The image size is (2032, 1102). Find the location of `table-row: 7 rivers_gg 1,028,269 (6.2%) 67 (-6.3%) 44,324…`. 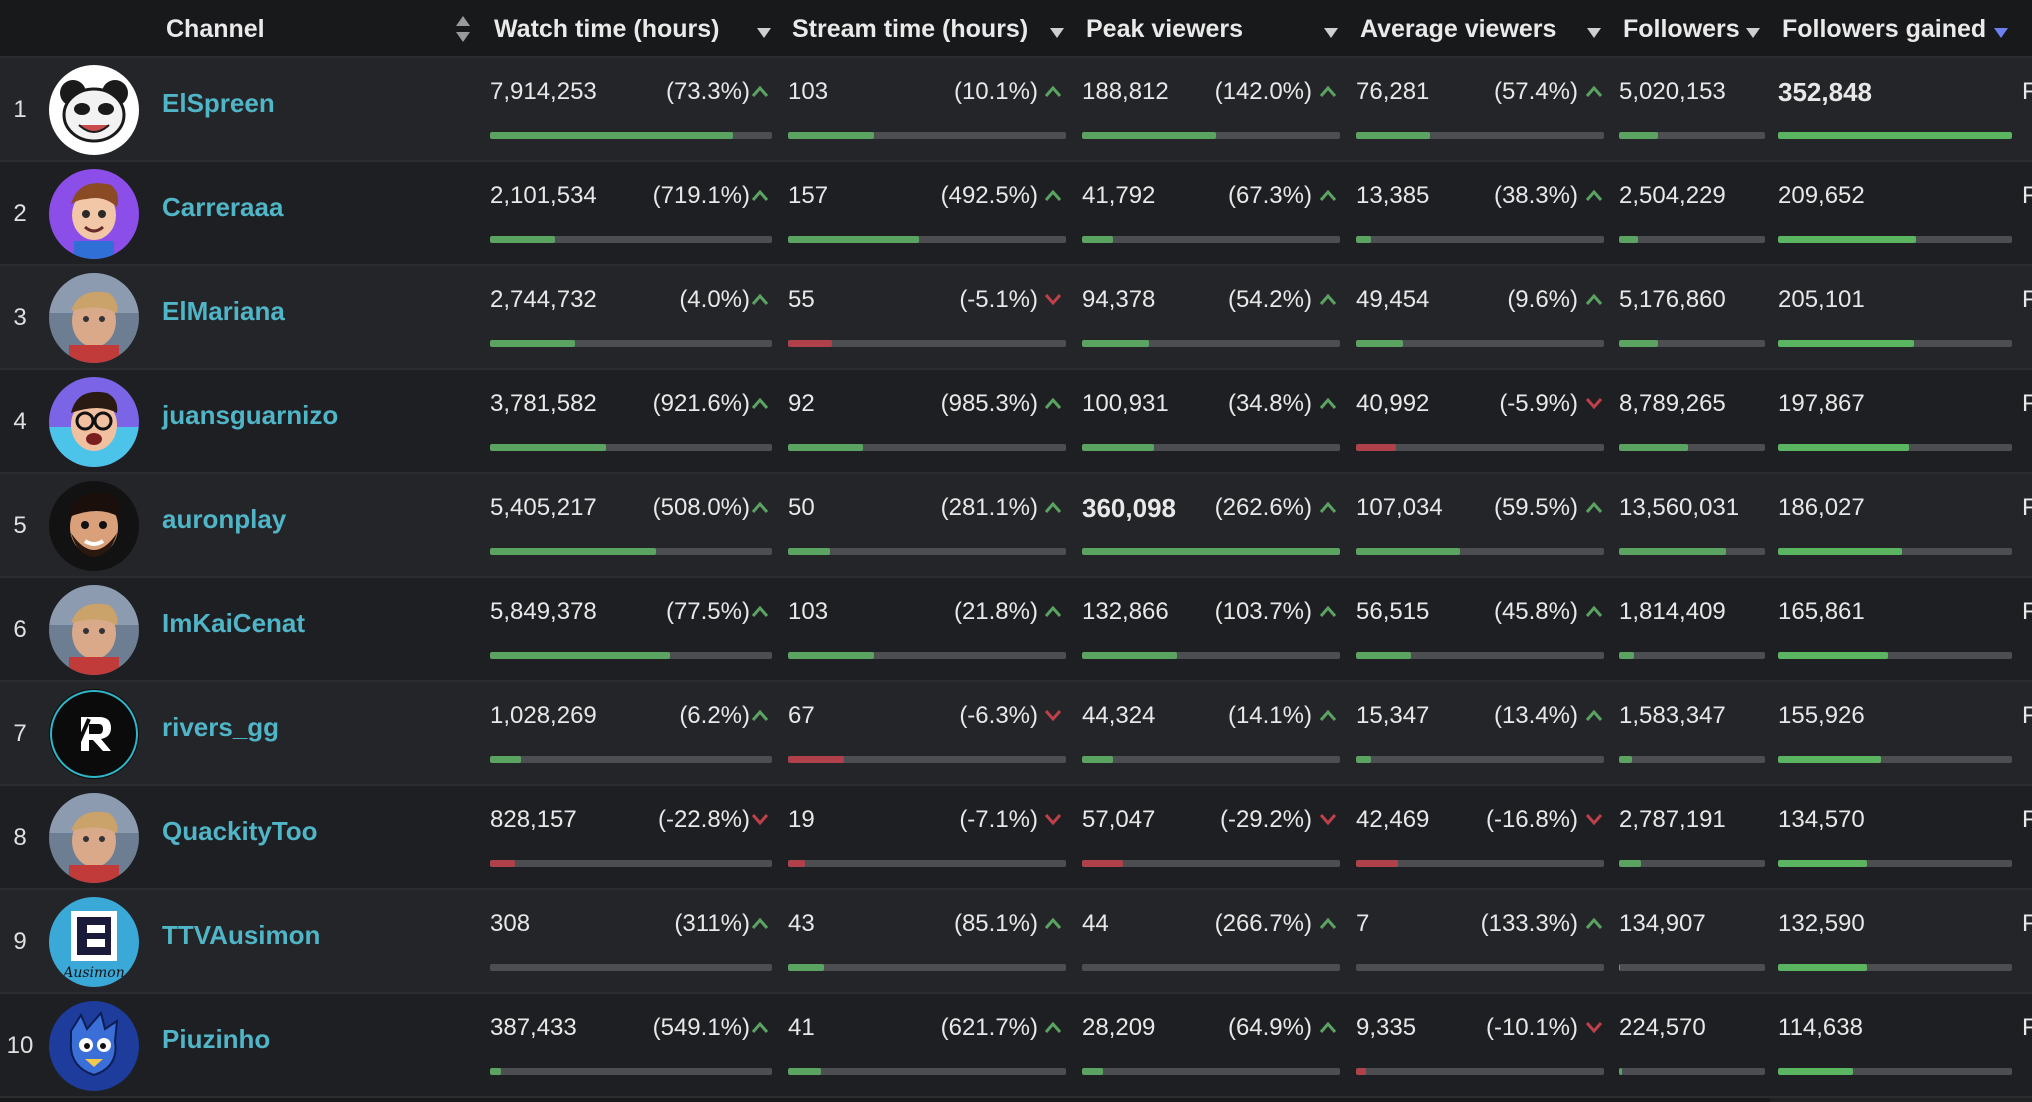

table-row: 7 rivers_gg 1,028,269 (6.2%) 67 (-6.3%) 44,324… is located at coordinates (1016, 734).